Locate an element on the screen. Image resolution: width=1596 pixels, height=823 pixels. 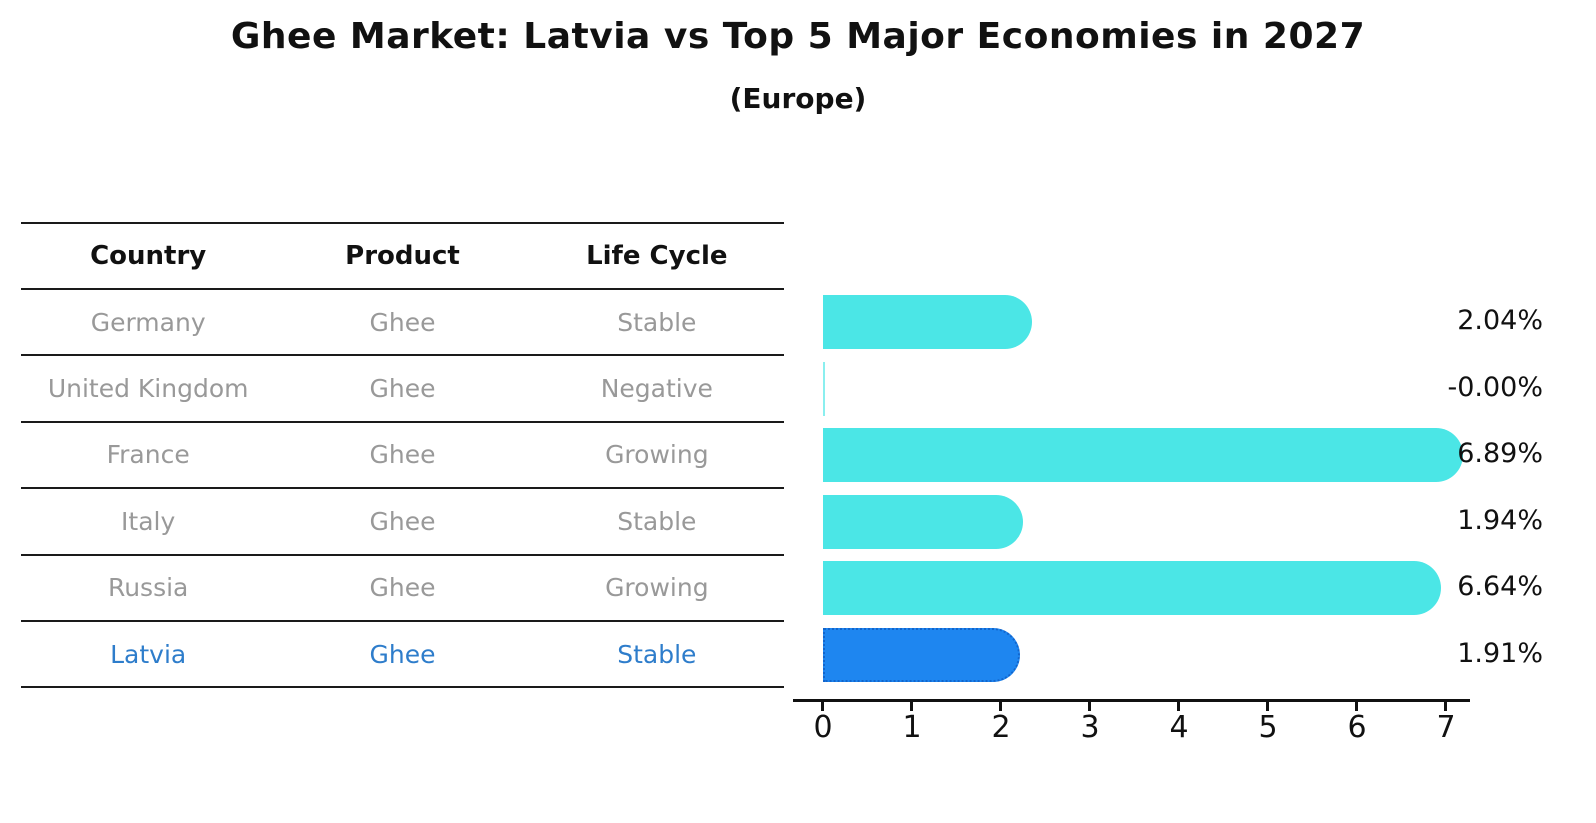
cell-country: France is located at coordinates (148, 455).